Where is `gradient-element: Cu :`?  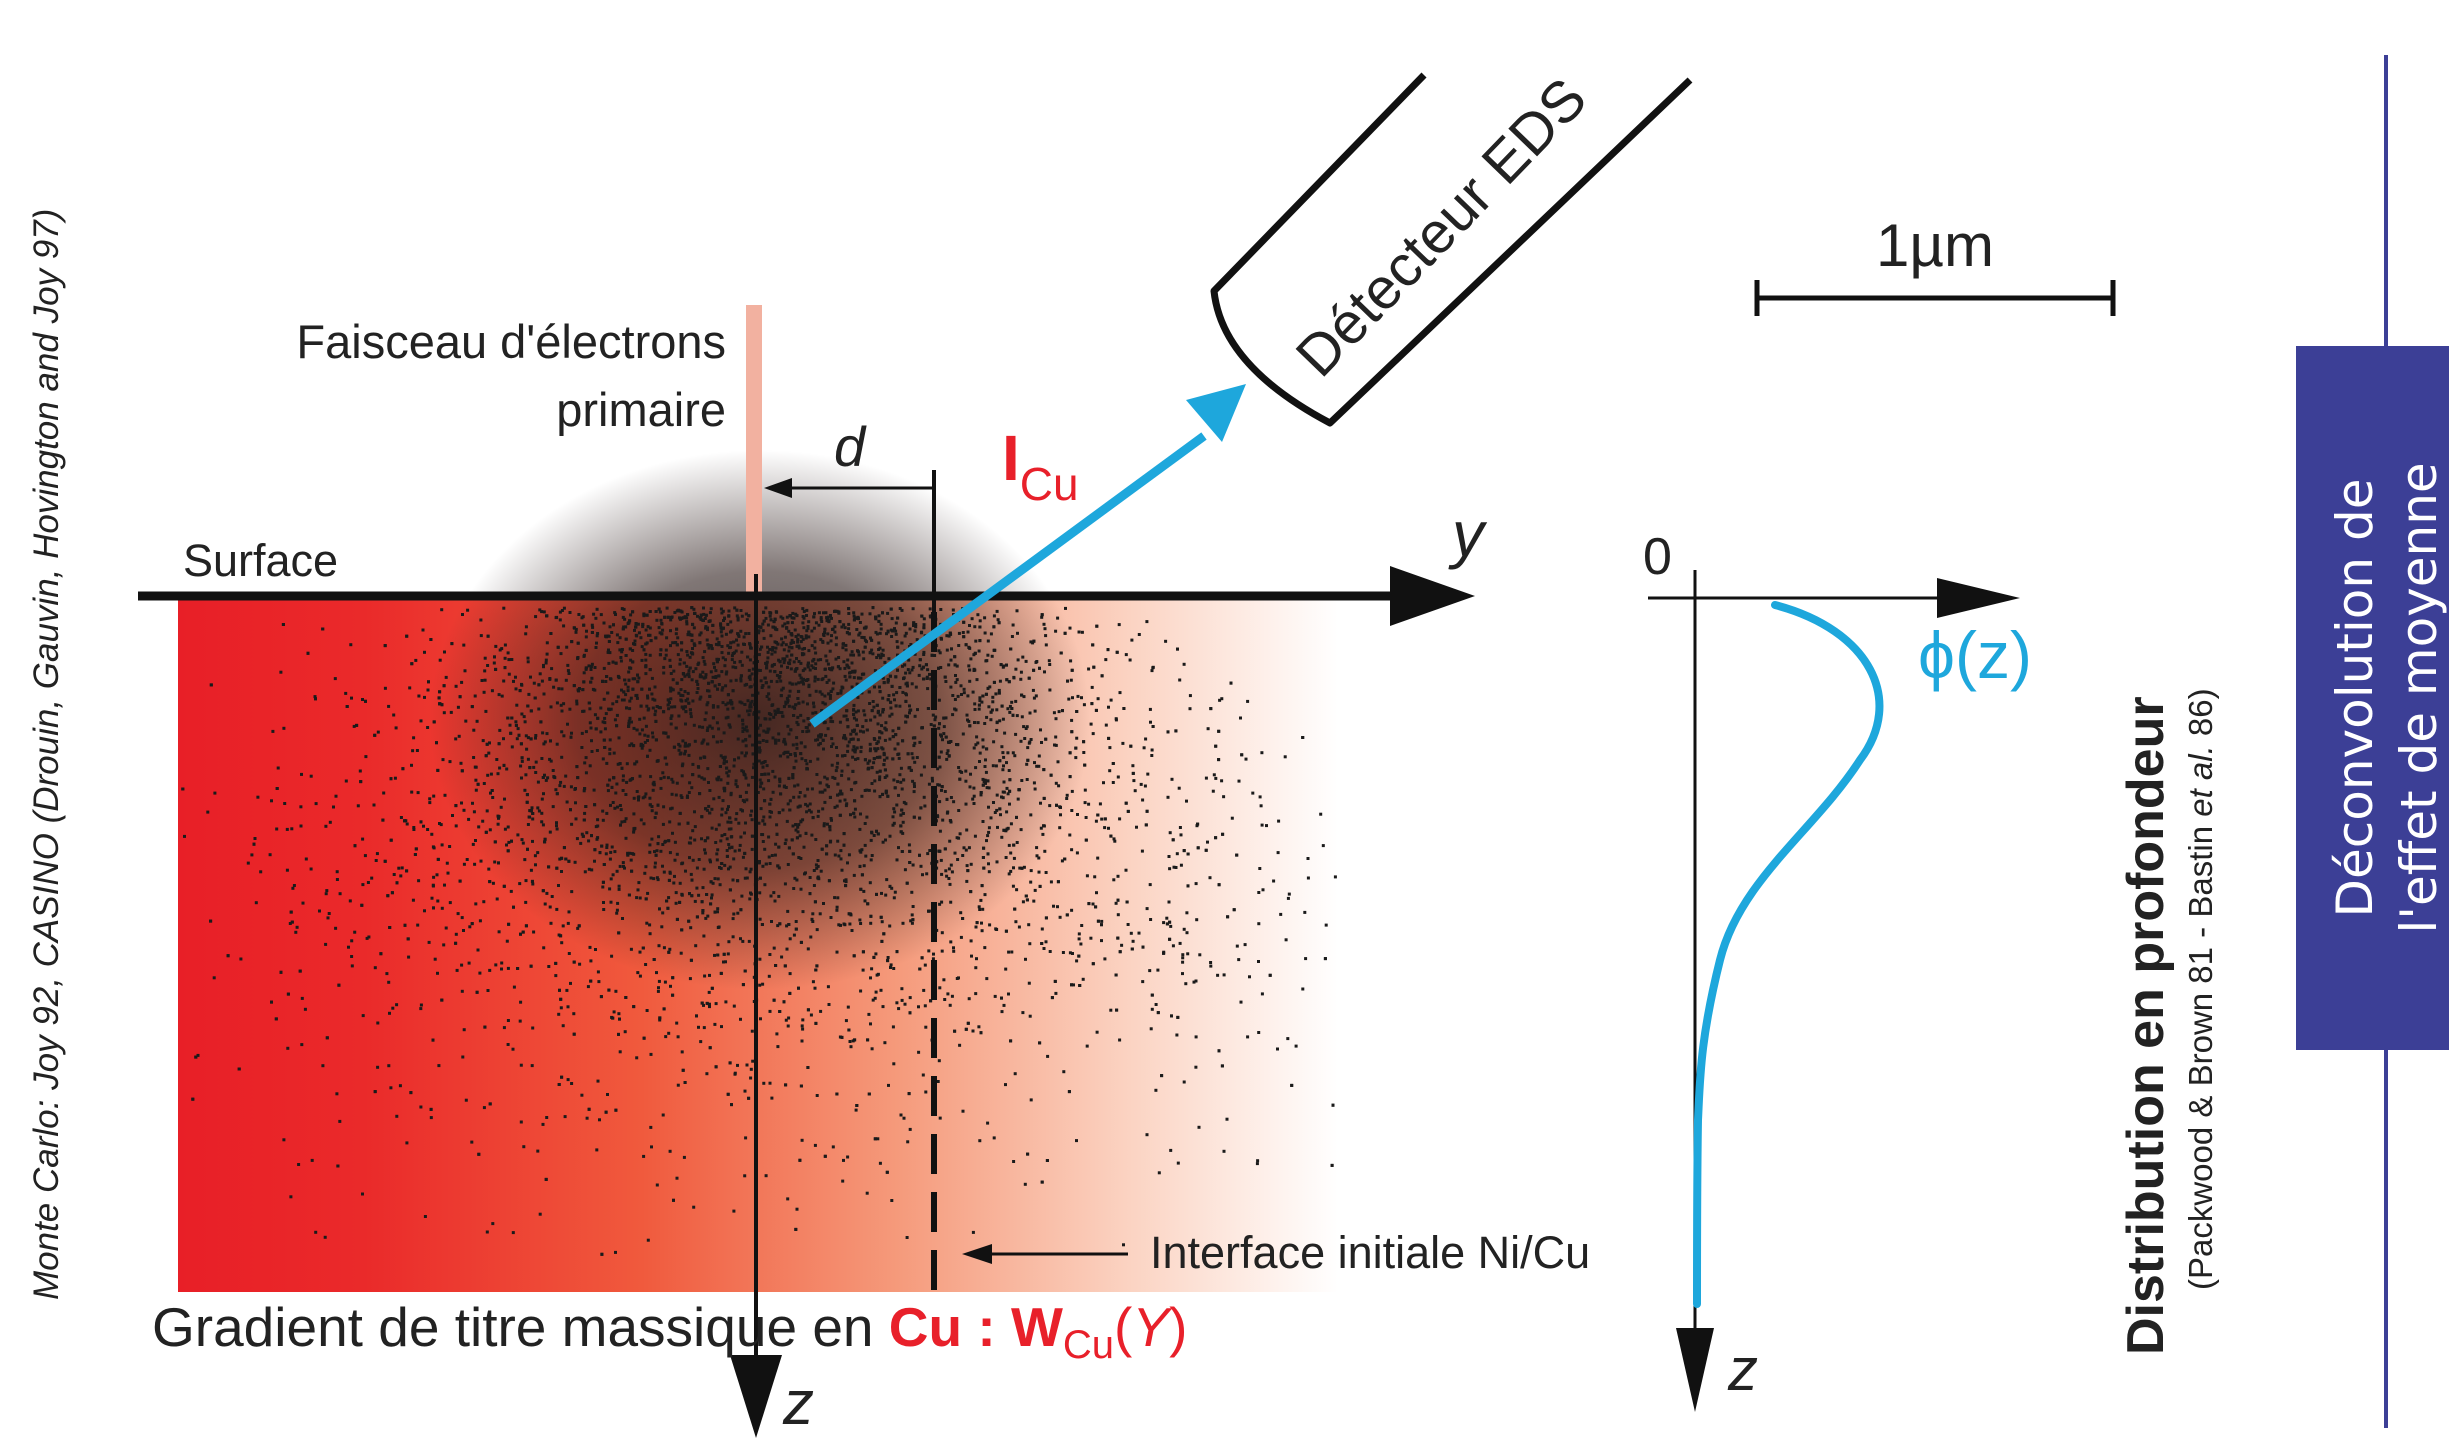
gradient-element: Cu : is located at coordinates (950, 1327).